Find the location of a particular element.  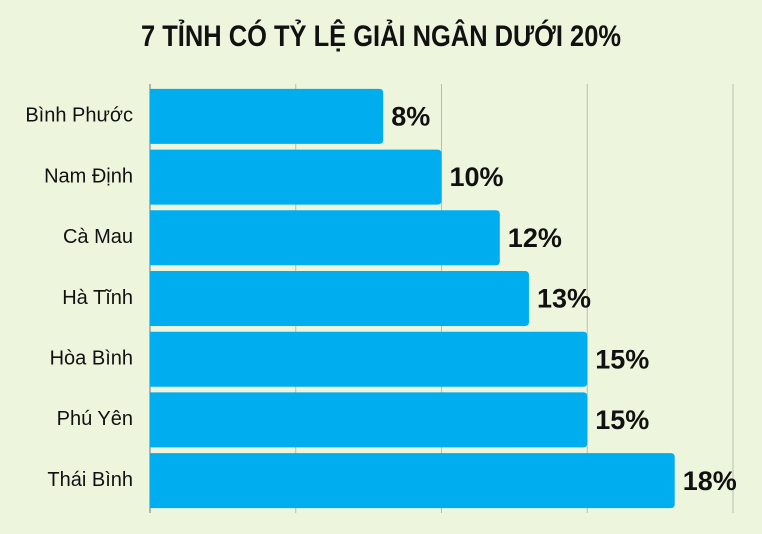

y-tick-label: Hòa Bình is located at coordinates (91, 358).